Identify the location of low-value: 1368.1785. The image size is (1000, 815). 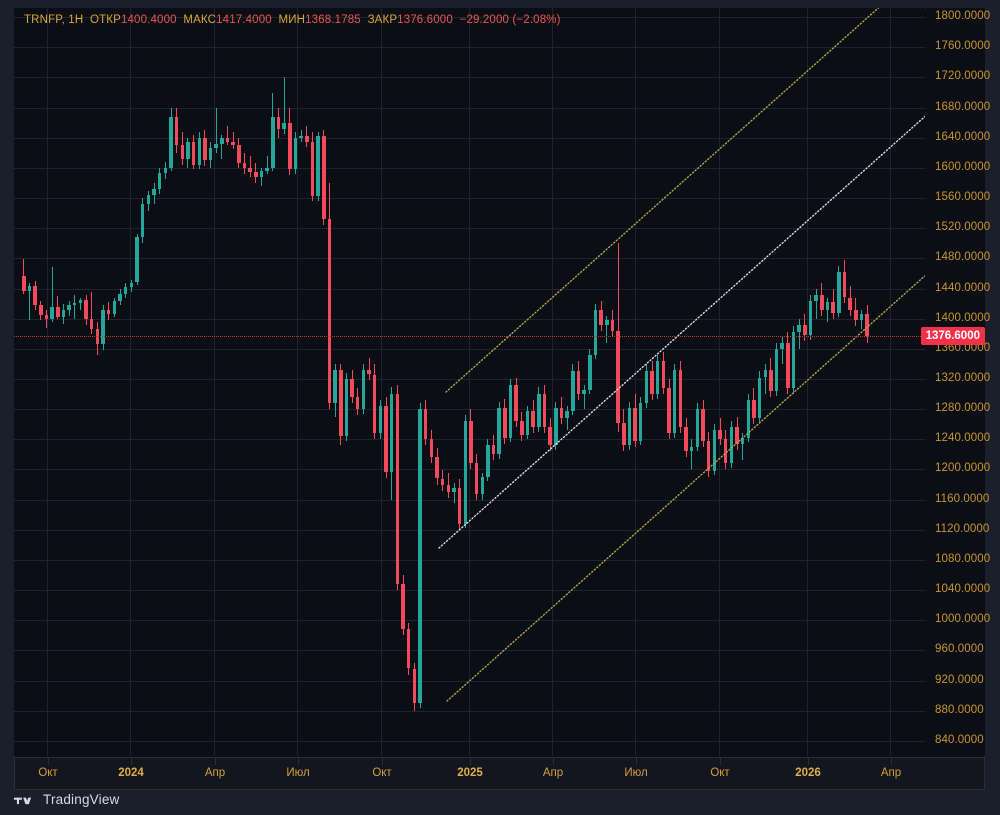
(333, 20).